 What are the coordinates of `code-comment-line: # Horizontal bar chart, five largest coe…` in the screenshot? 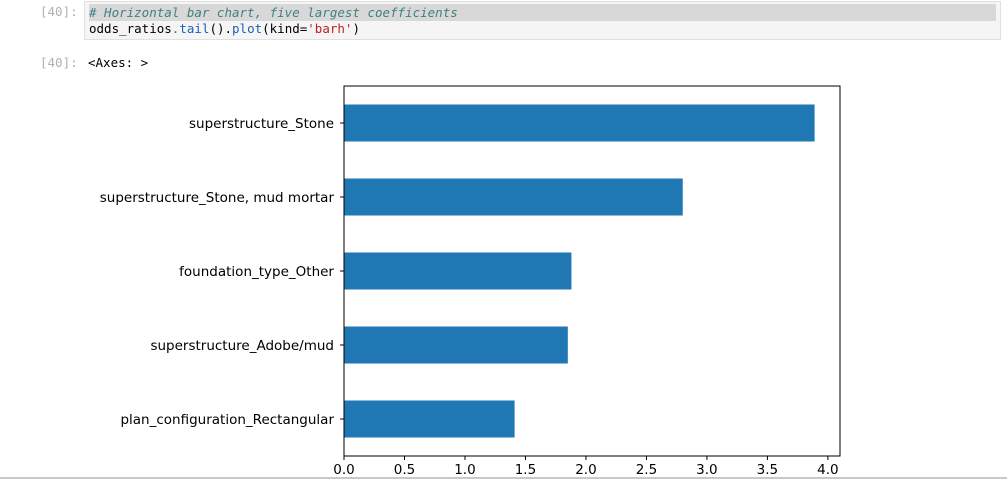 It's located at (542, 12).